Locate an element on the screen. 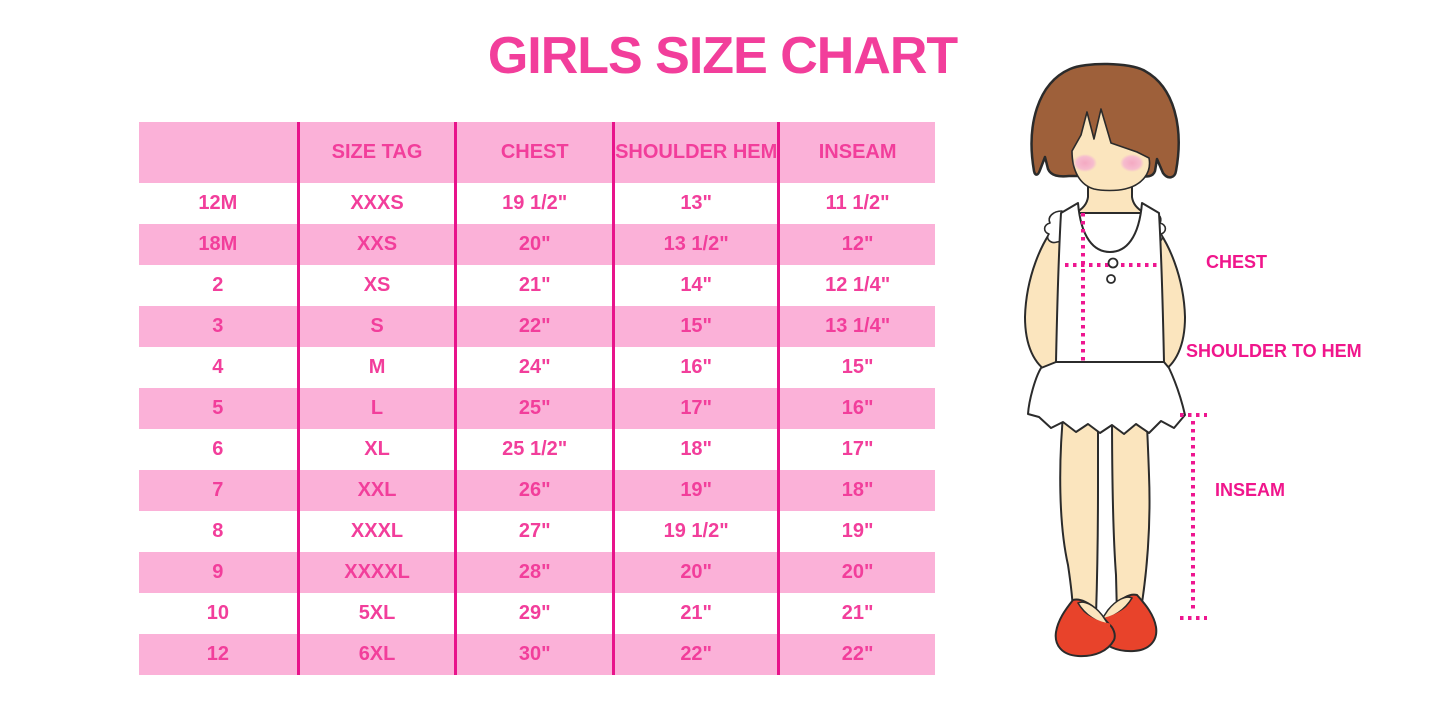 Image resolution: width=1445 pixels, height=723 pixels. page-title: GIRLS SIZE CHART is located at coordinates (722, 56).